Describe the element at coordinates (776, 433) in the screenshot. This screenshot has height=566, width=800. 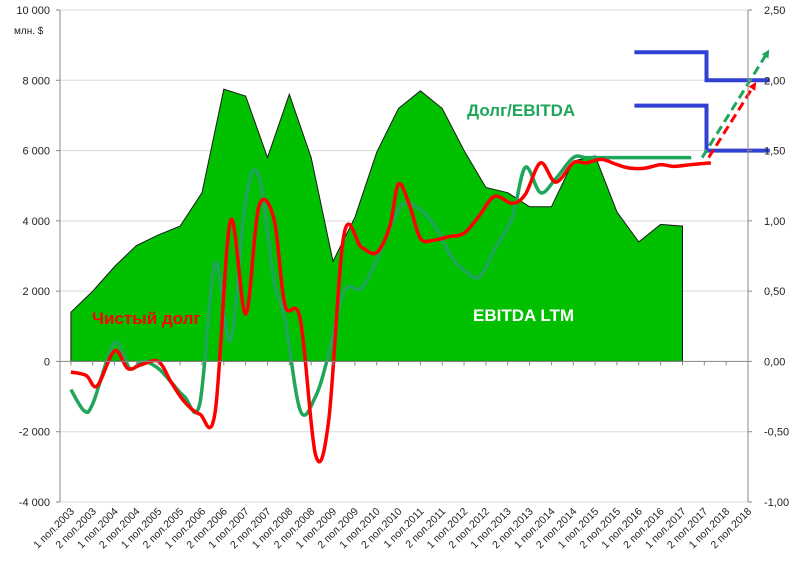
I see `right-tick-label: -0,50` at that location.